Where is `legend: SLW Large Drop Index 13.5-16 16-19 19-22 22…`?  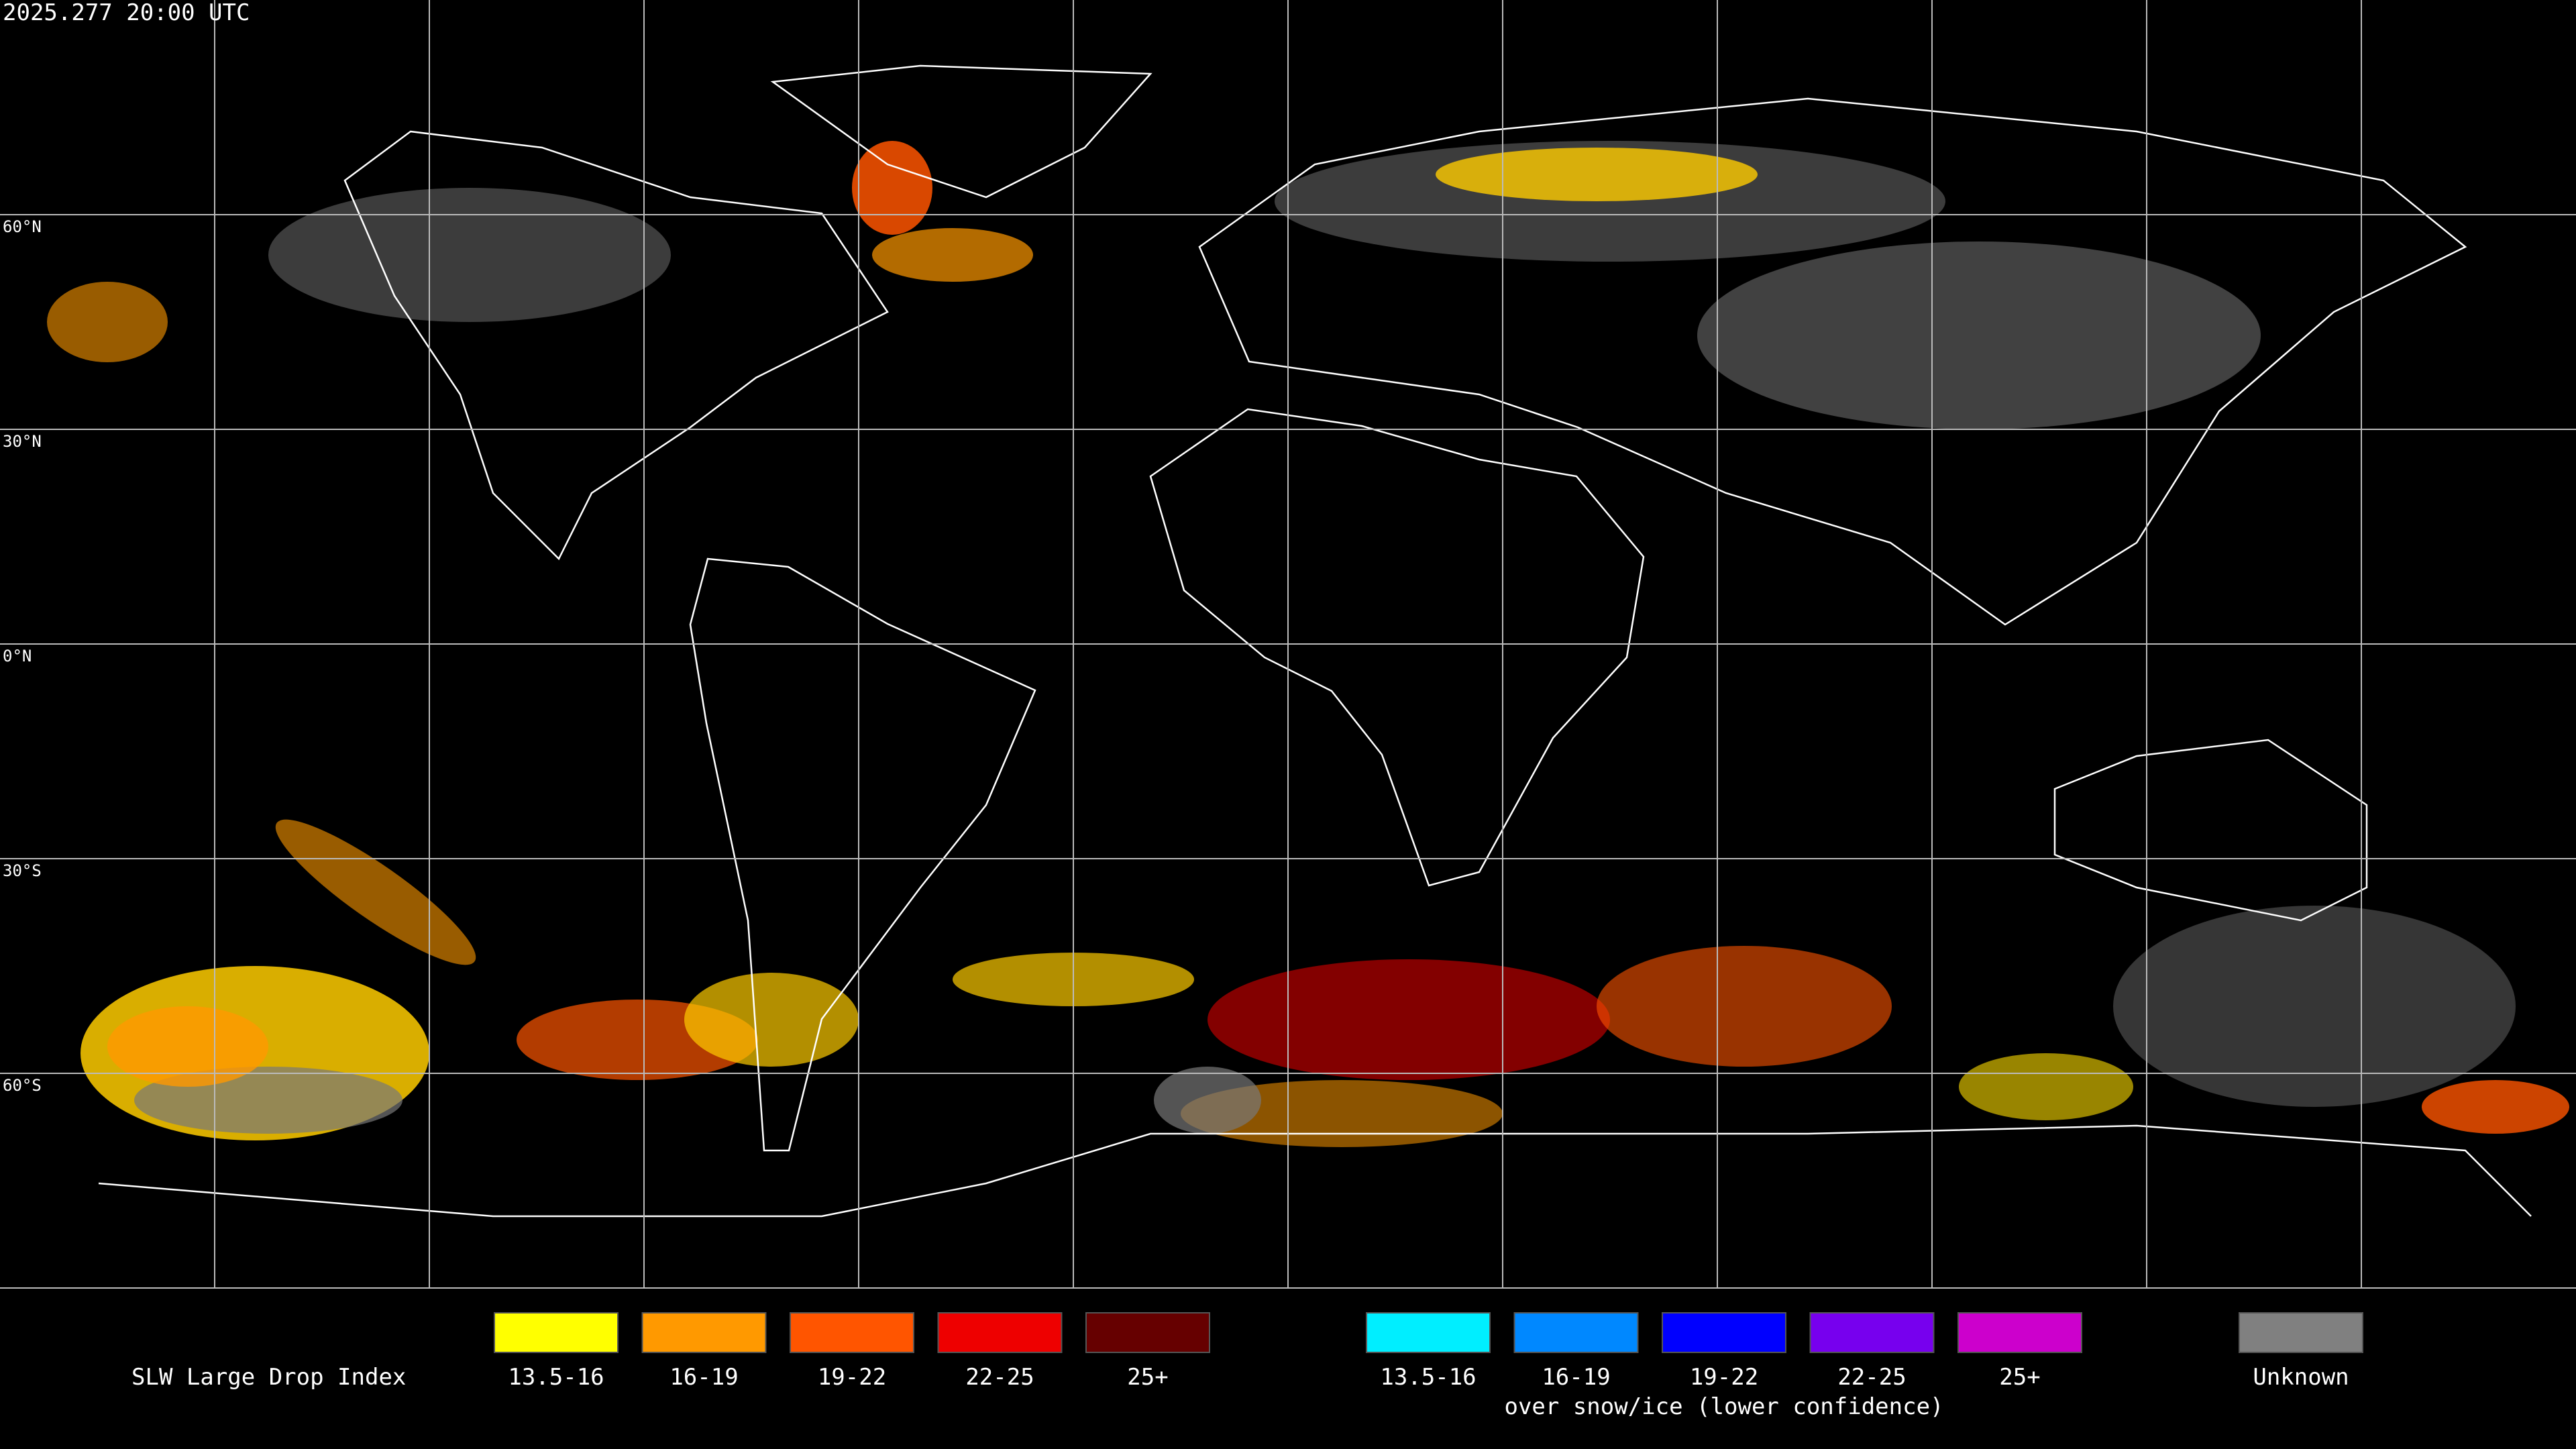 legend: SLW Large Drop Index 13.5-16 16-19 19-22 22… is located at coordinates (1247, 1366).